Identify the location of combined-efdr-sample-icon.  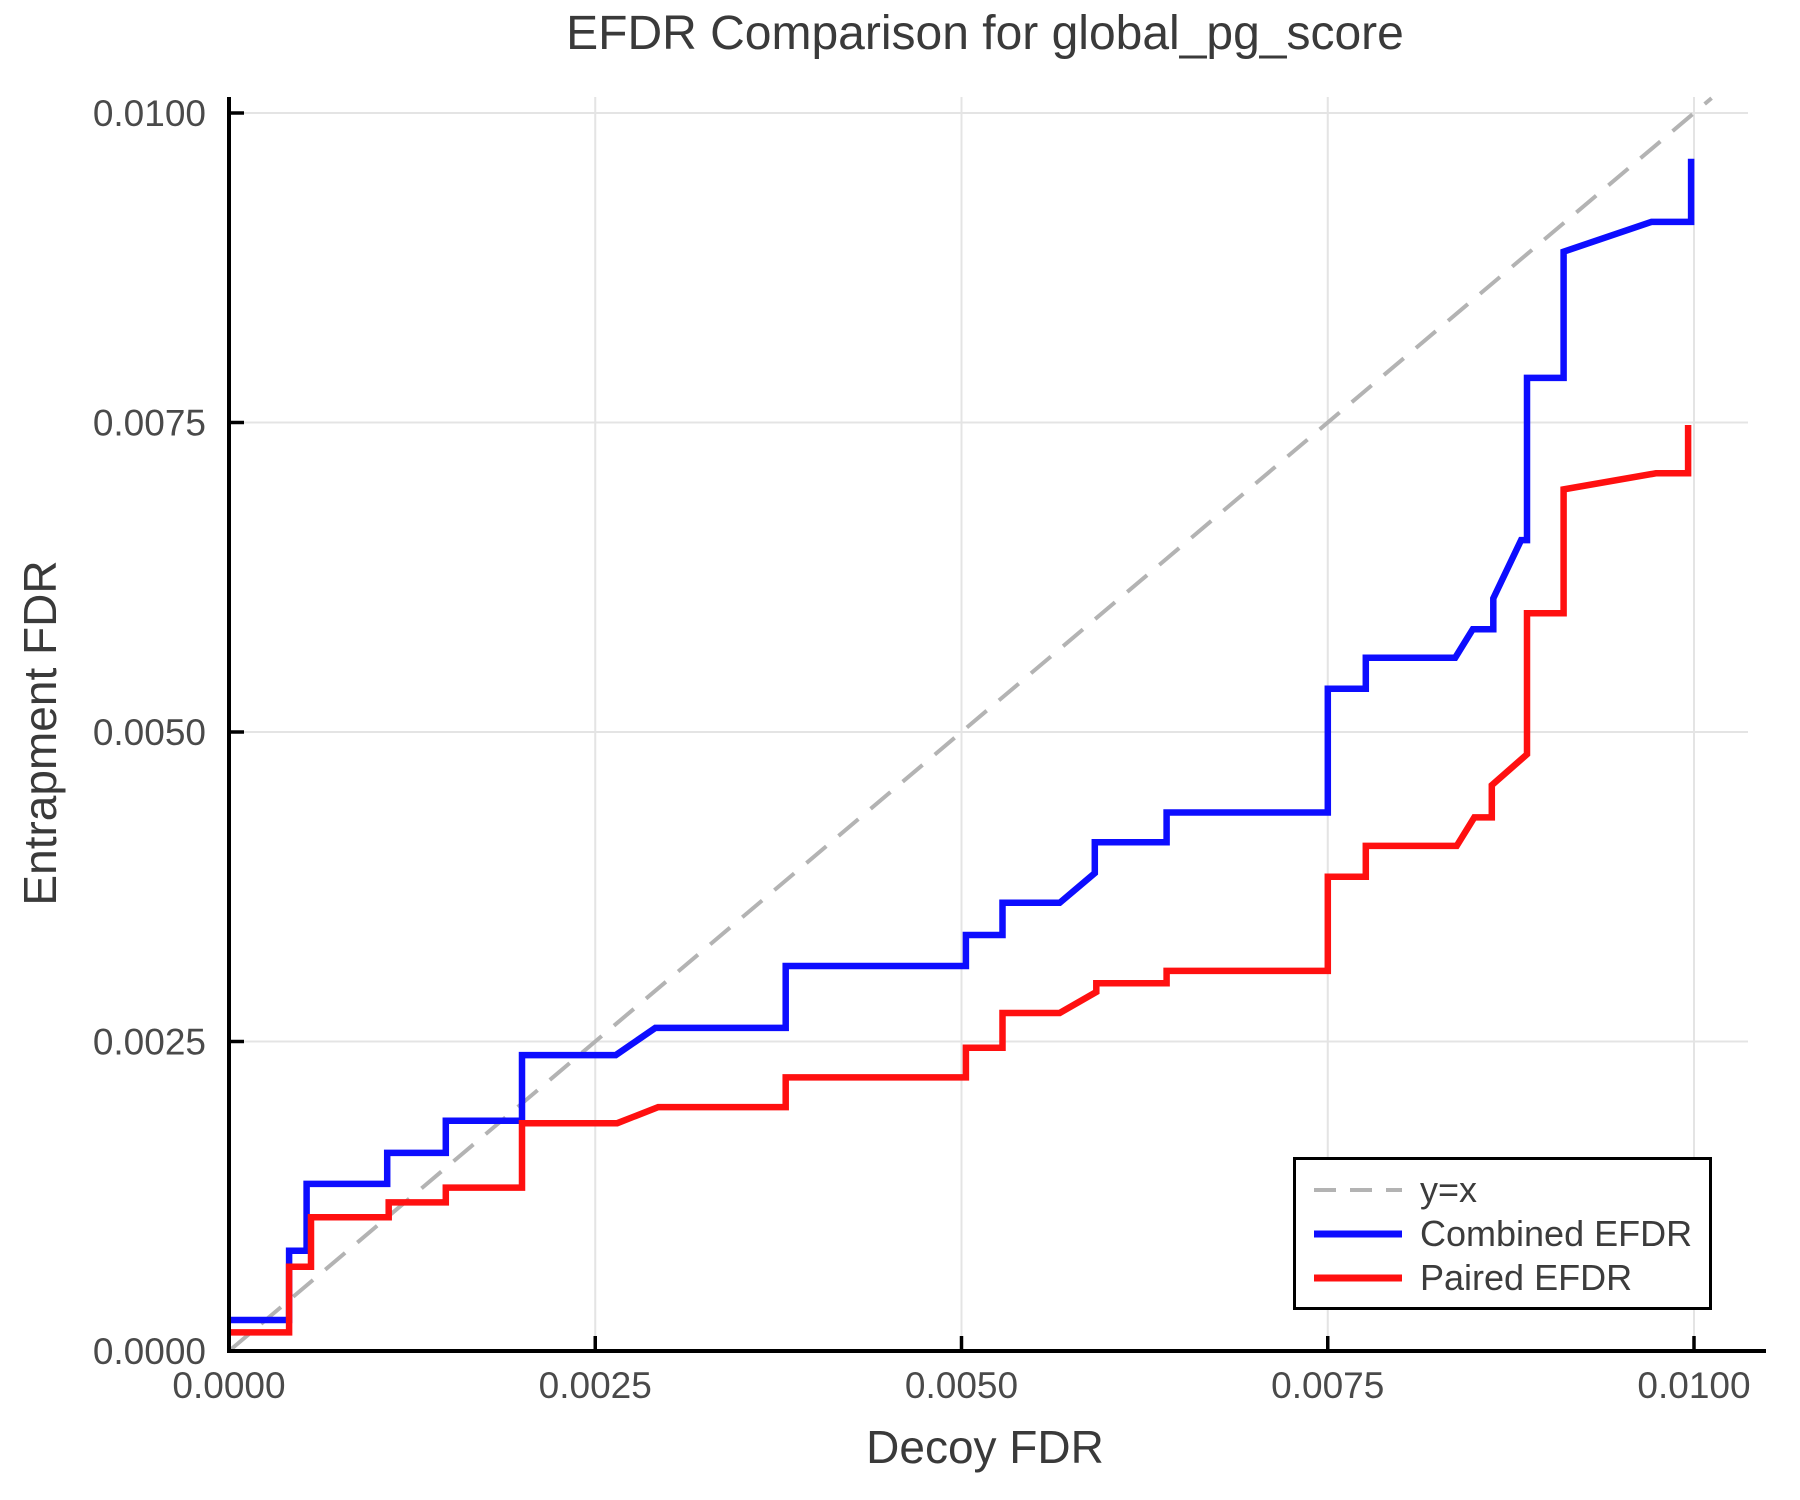
(1358, 1233).